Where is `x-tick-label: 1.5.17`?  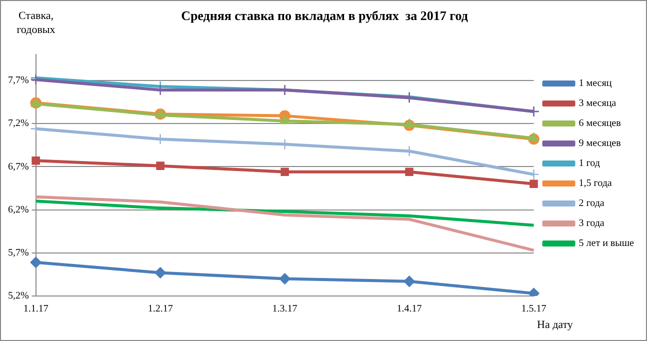 x-tick-label: 1.5.17 is located at coordinates (533, 309).